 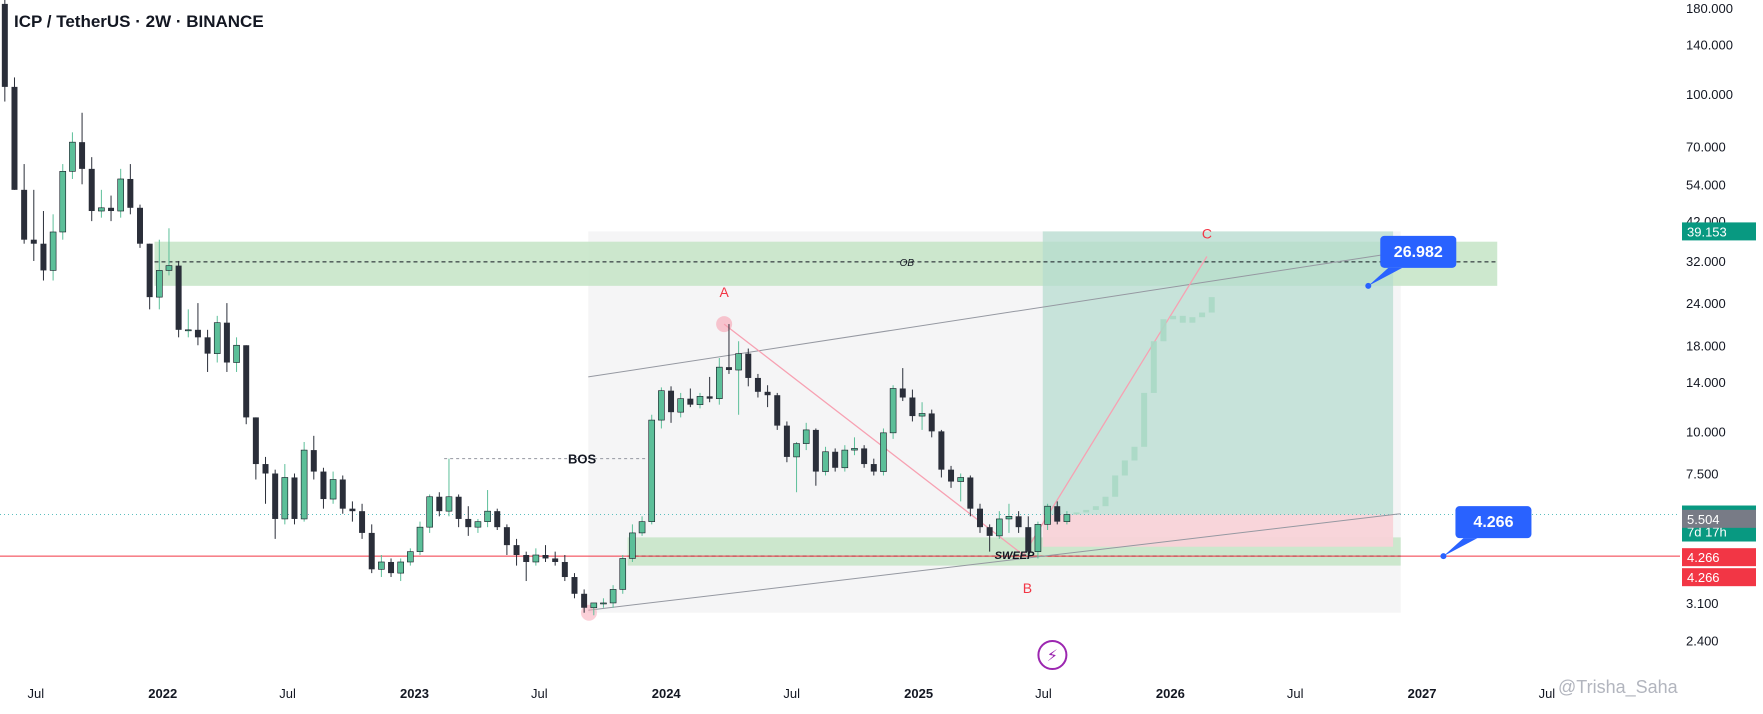 I want to click on price-badge-label: 5.504, so click(x=1703, y=519).